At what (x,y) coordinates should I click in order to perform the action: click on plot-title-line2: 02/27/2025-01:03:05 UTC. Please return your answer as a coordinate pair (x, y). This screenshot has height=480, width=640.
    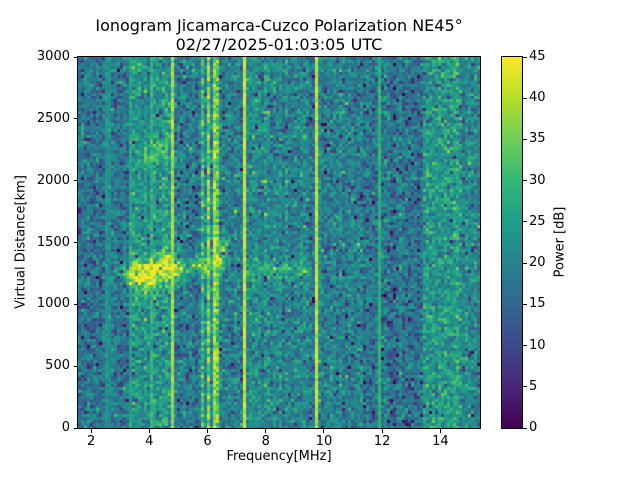
    Looking at the image, I should click on (279, 44).